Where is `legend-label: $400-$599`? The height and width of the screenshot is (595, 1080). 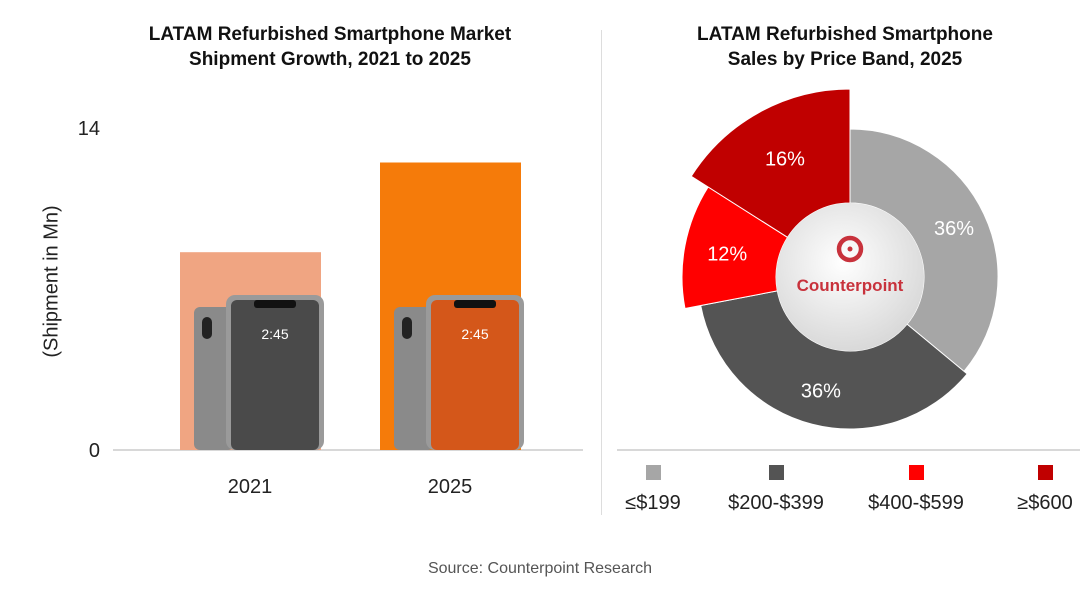
legend-label: $400-$599 is located at coordinates (916, 503).